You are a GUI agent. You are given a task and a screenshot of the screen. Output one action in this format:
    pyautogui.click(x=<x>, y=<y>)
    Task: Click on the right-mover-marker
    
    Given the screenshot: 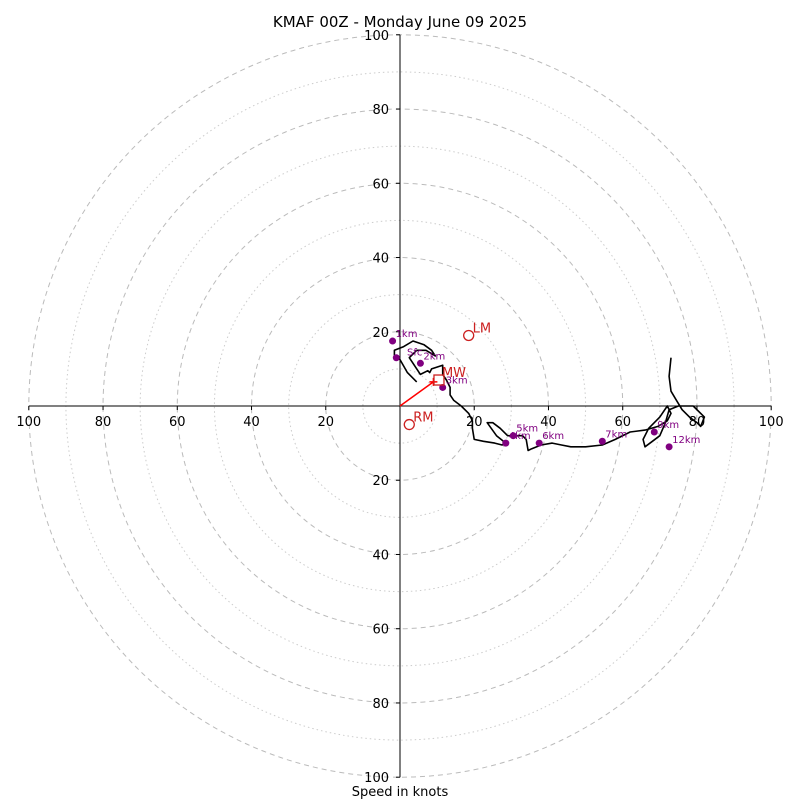 What is the action you would take?
    pyautogui.click(x=409, y=424)
    